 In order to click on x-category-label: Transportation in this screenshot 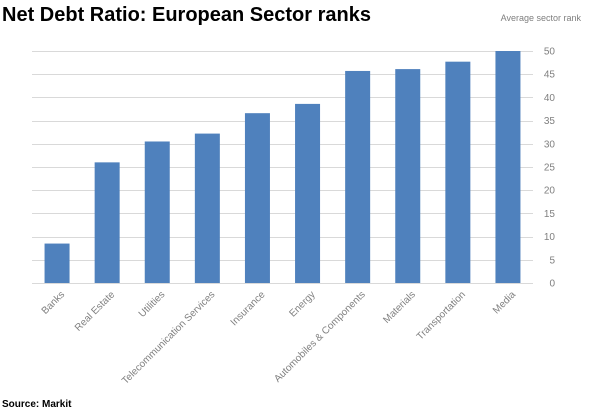, I will do `click(441, 315)`.